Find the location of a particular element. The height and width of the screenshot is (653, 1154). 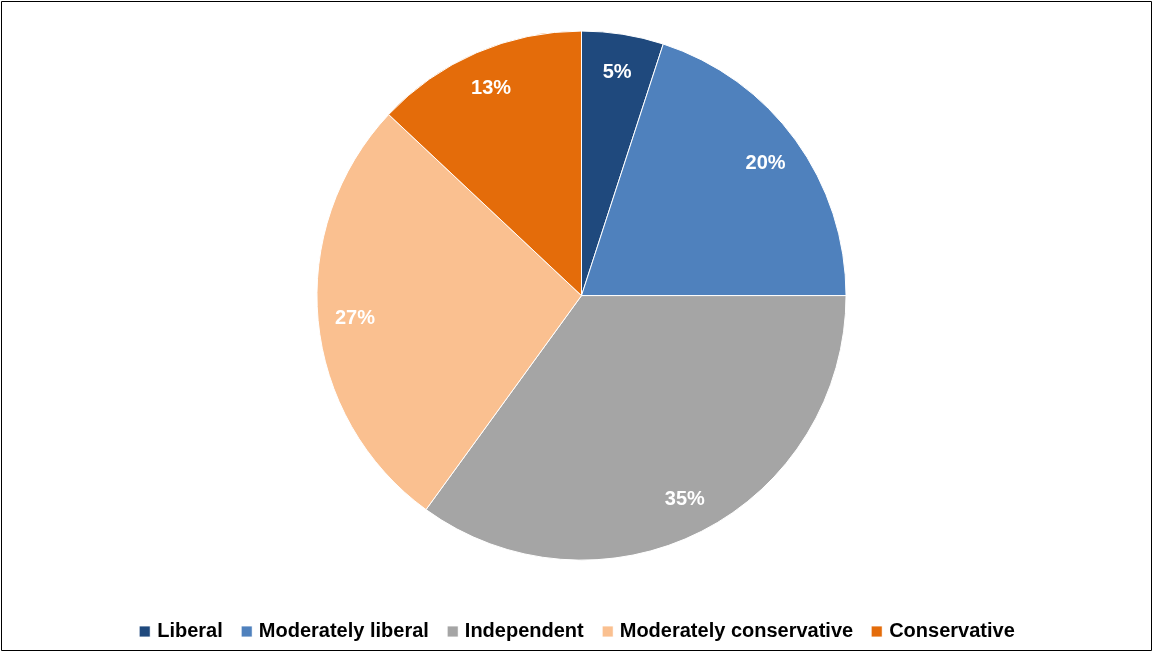

data-label: 20% is located at coordinates (765, 162).